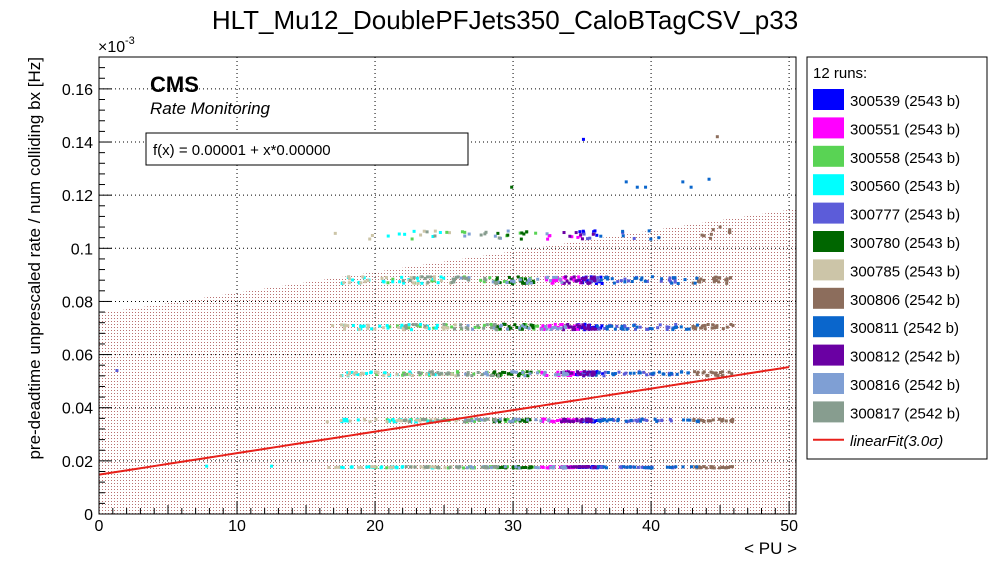  What do you see at coordinates (905, 158) in the screenshot?
I see `legend-entry-label: 300558 (2543 b)` at bounding box center [905, 158].